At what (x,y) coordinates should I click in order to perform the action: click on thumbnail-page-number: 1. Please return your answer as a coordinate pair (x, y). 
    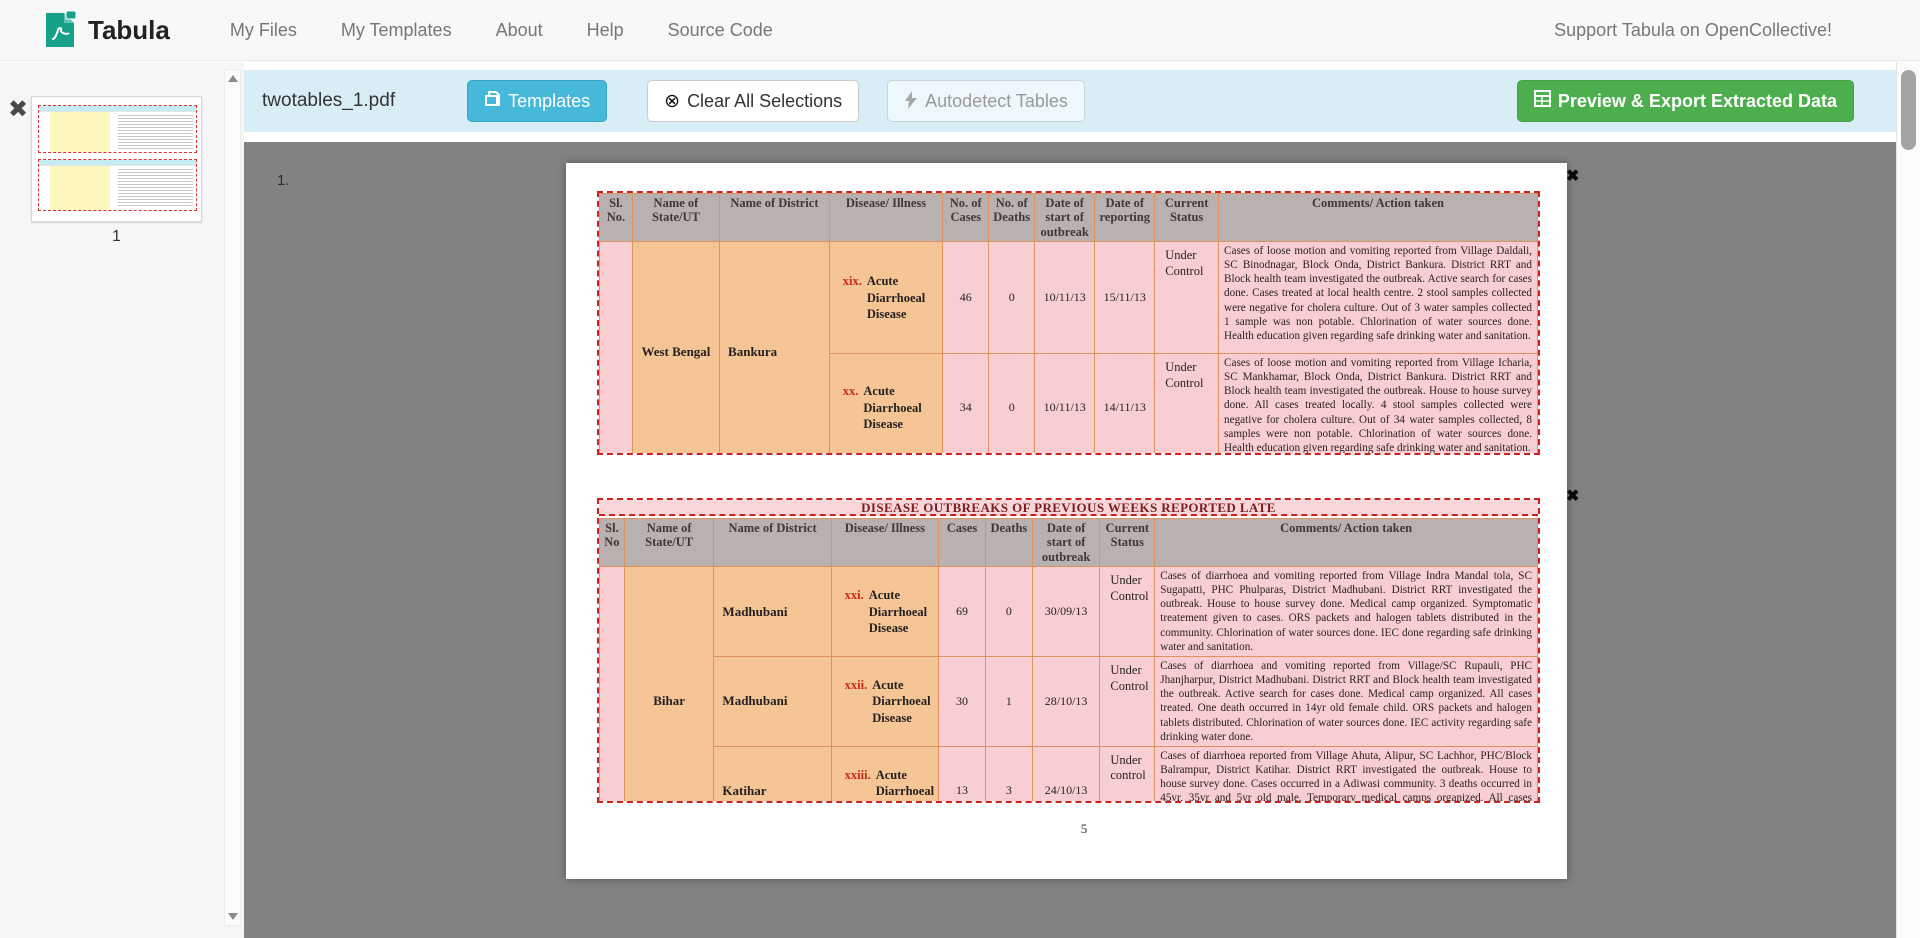
    Looking at the image, I should click on (116, 236).